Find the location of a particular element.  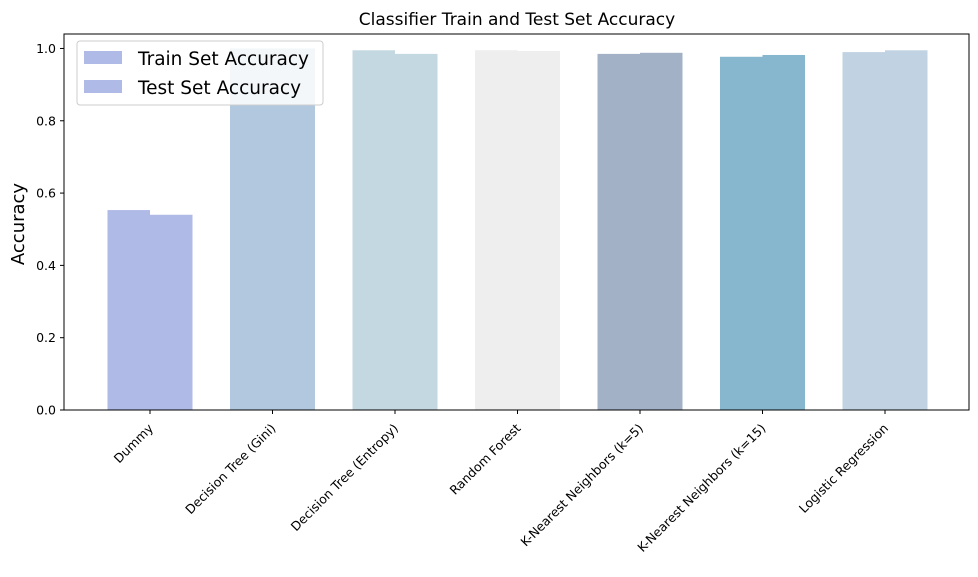

legend-box is located at coordinates (200, 73).